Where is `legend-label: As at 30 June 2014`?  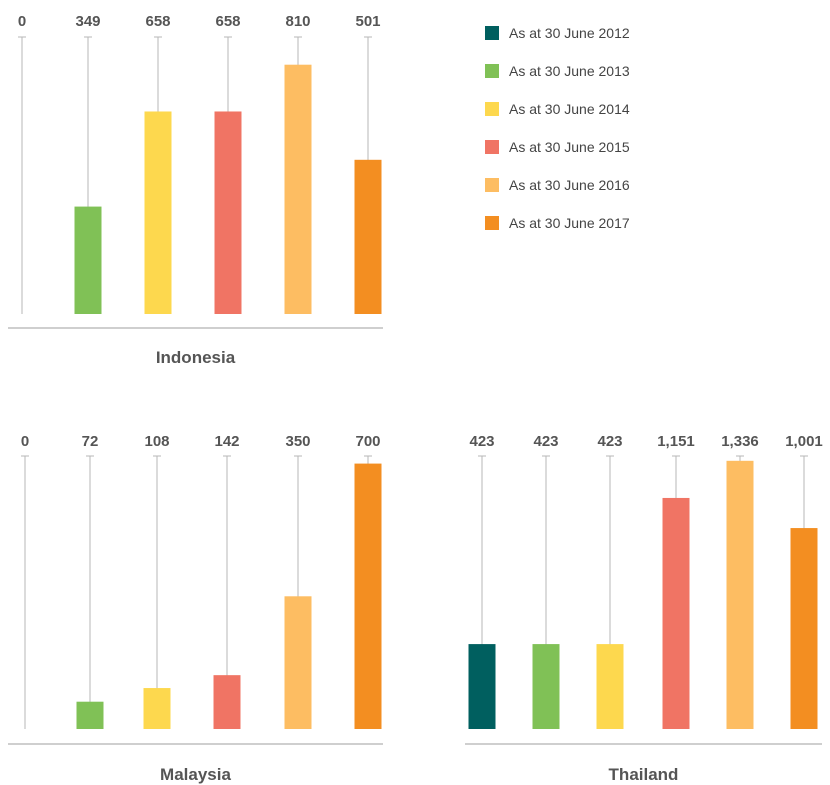
legend-label: As at 30 June 2014 is located at coordinates (569, 109).